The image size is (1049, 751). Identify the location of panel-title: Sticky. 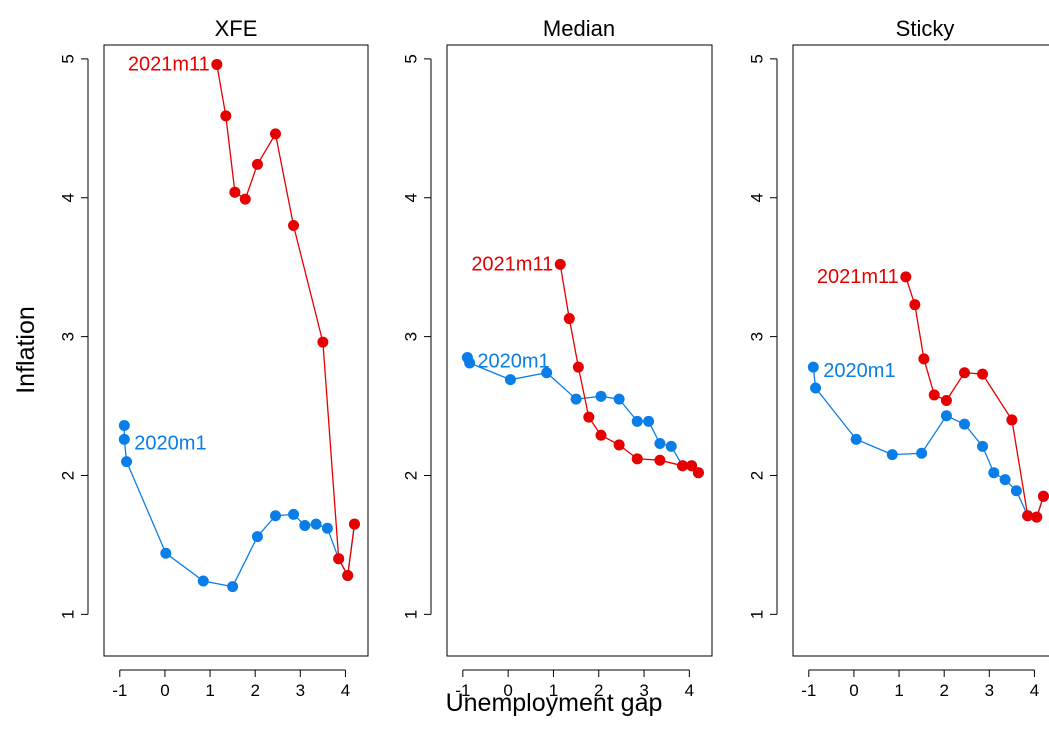
(925, 28).